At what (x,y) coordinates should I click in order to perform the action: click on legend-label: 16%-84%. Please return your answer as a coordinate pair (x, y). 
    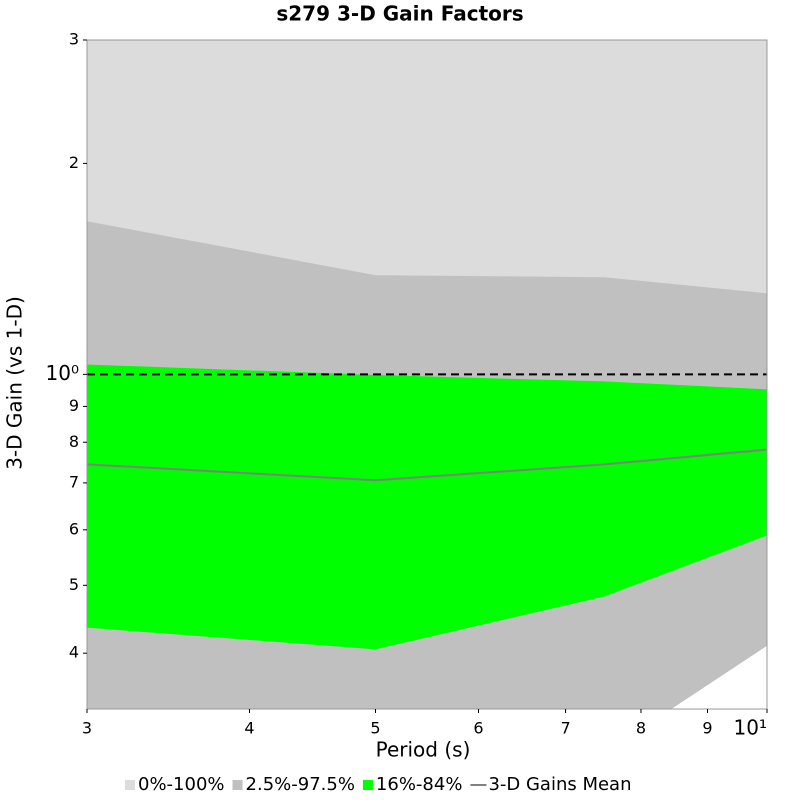
    Looking at the image, I should click on (419, 784).